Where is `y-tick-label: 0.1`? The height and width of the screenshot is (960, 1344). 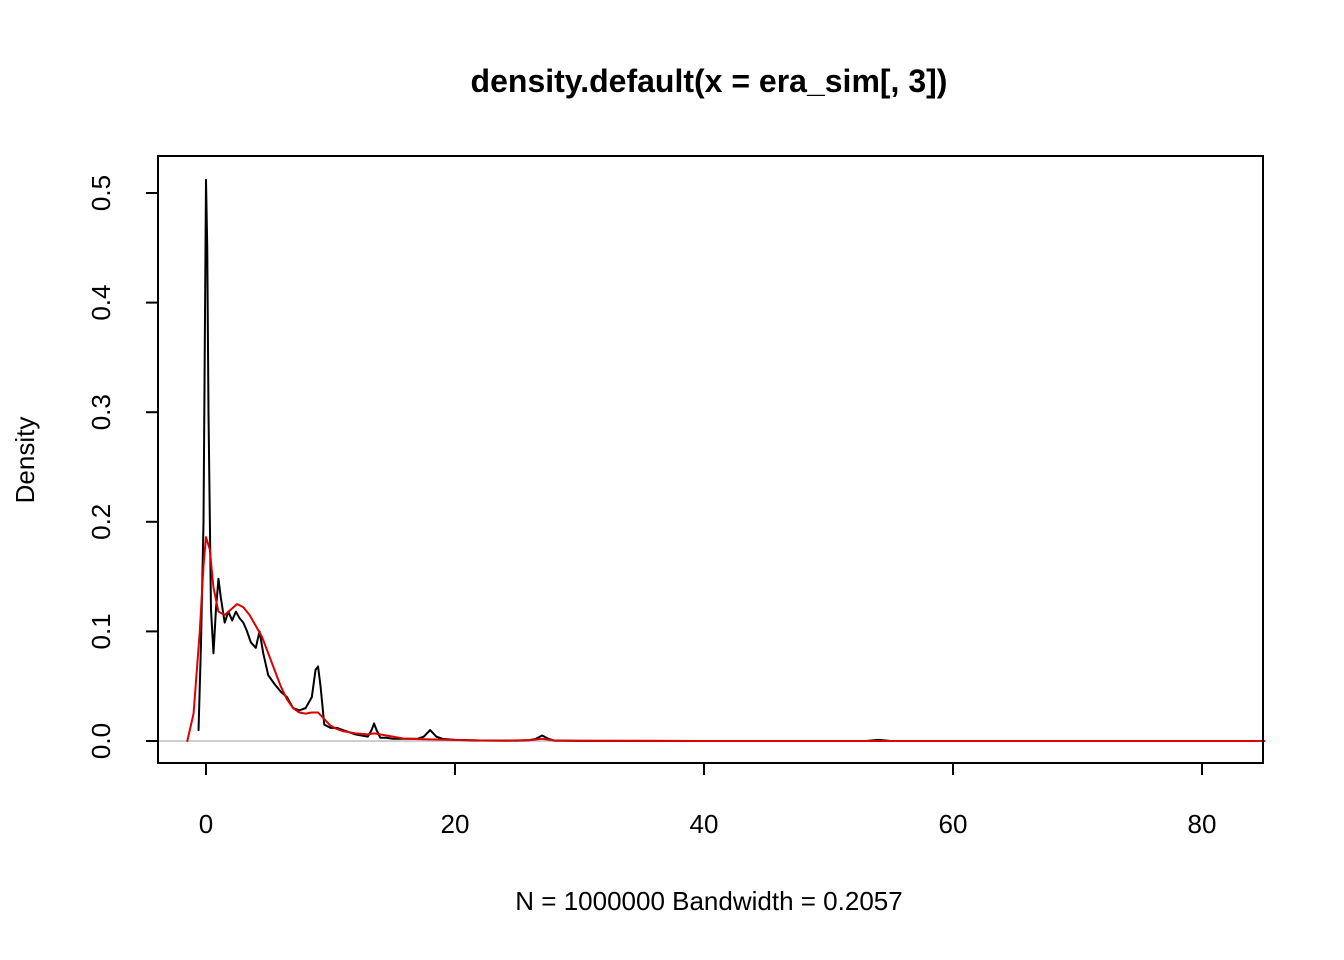 y-tick-label: 0.1 is located at coordinates (101, 631).